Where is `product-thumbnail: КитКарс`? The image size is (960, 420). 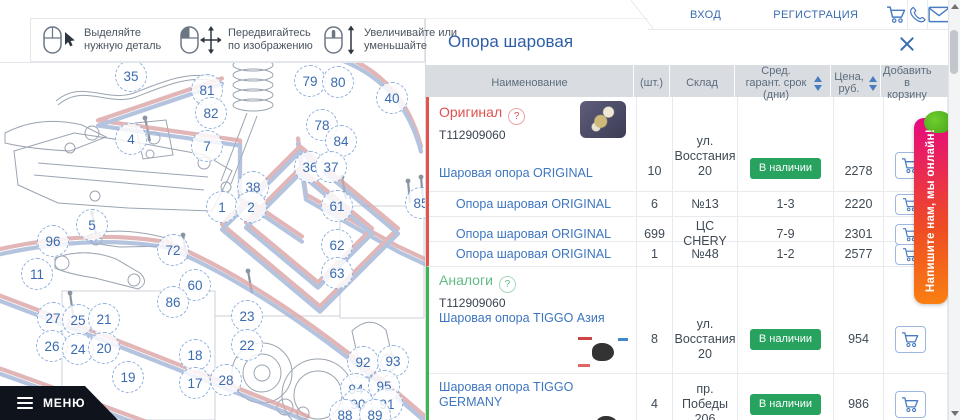 product-thumbnail: КитКарс is located at coordinates (603, 417).